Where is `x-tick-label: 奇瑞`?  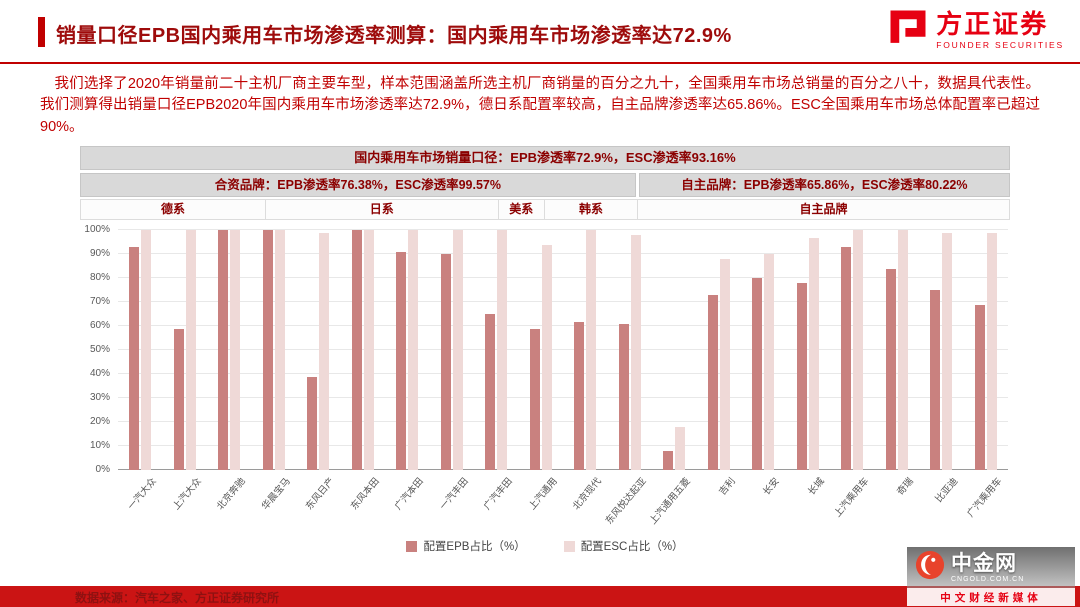 x-tick-label: 奇瑞 is located at coordinates (905, 487).